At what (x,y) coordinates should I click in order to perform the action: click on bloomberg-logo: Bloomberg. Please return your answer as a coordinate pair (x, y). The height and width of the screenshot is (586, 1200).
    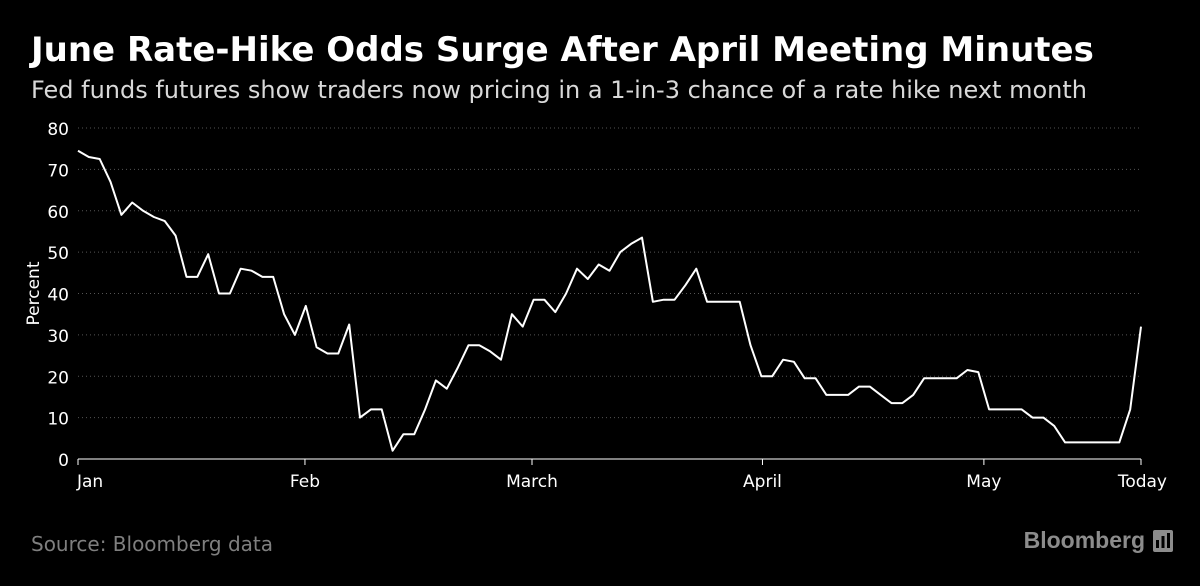
    Looking at the image, I should click on (1084, 540).